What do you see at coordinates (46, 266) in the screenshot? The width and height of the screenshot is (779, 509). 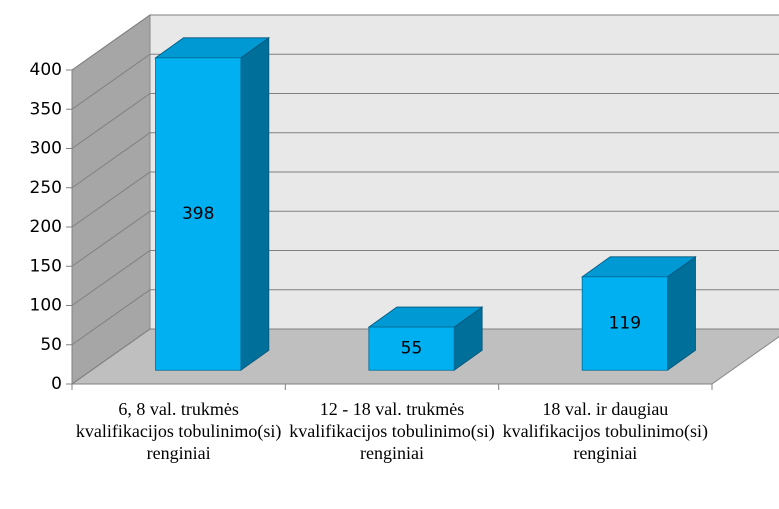 I see `y-tick-label: 150` at bounding box center [46, 266].